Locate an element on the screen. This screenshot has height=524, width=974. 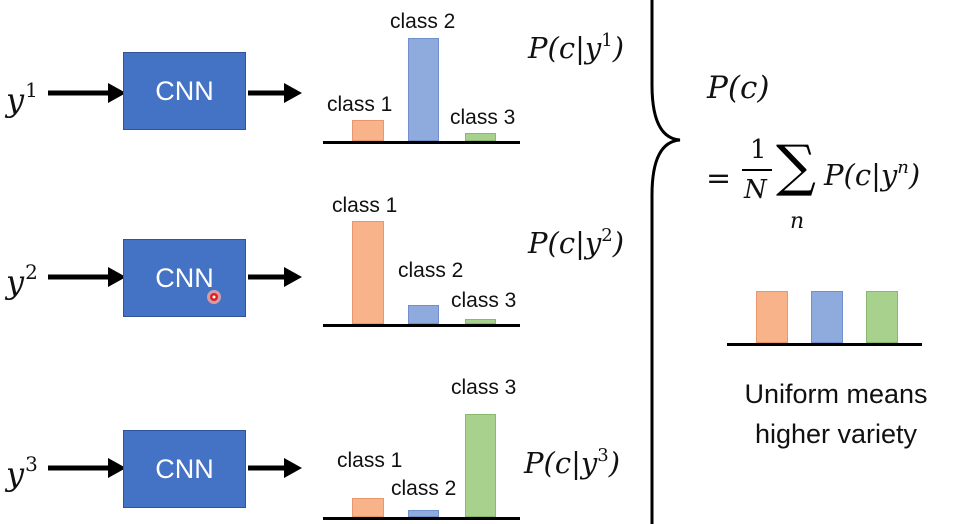
label-row1-class2: class 2 is located at coordinates (423, 21).